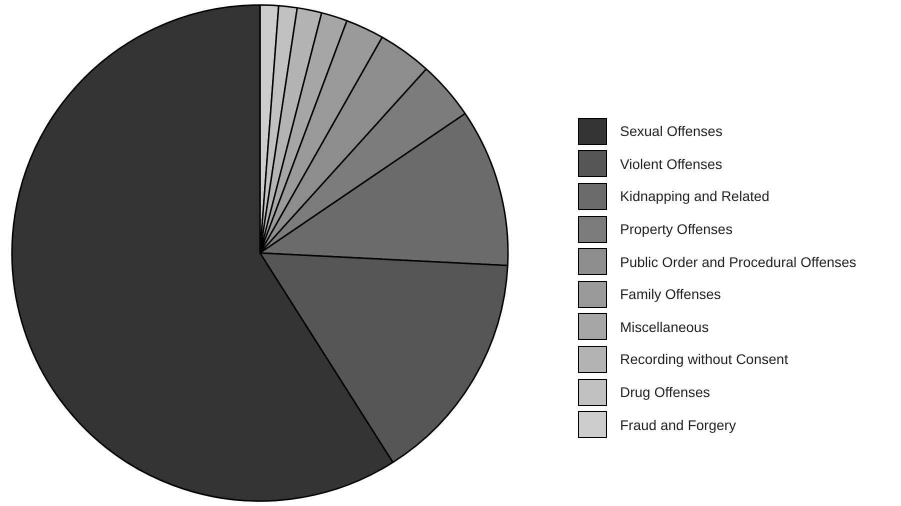 The width and height of the screenshot is (901, 506). I want to click on legend-label: Kidnapping and Related, so click(695, 196).